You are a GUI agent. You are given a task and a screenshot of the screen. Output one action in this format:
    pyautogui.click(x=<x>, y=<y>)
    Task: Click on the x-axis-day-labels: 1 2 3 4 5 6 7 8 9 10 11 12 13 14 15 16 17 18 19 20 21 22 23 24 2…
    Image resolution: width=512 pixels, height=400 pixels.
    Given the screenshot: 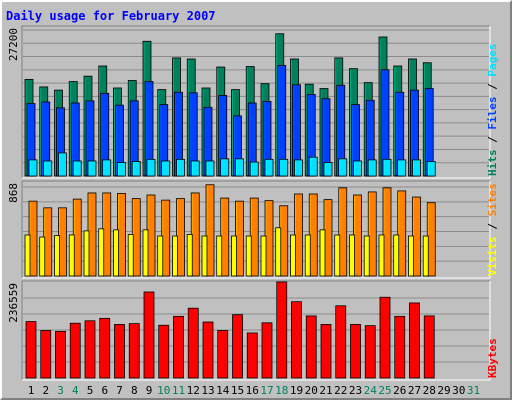 What is the action you would take?
    pyautogui.click(x=254, y=390)
    